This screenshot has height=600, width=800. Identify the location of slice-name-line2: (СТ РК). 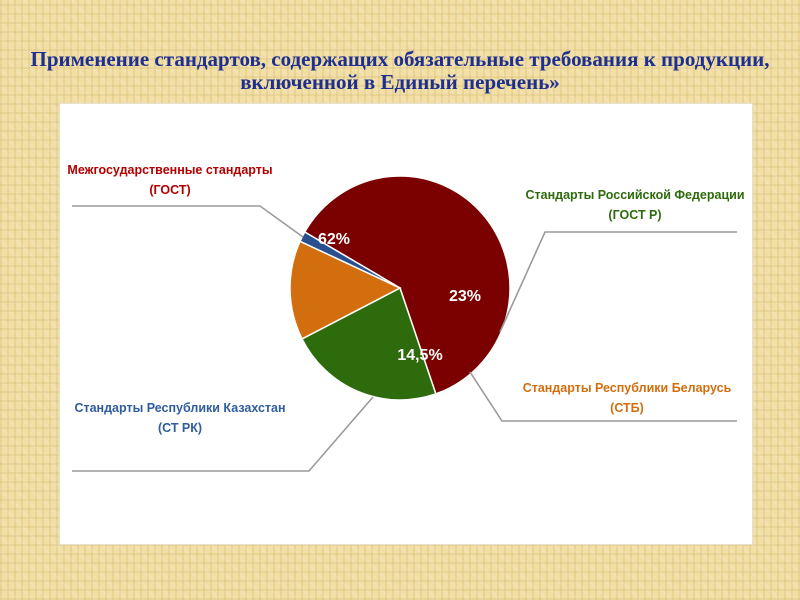
(180, 428).